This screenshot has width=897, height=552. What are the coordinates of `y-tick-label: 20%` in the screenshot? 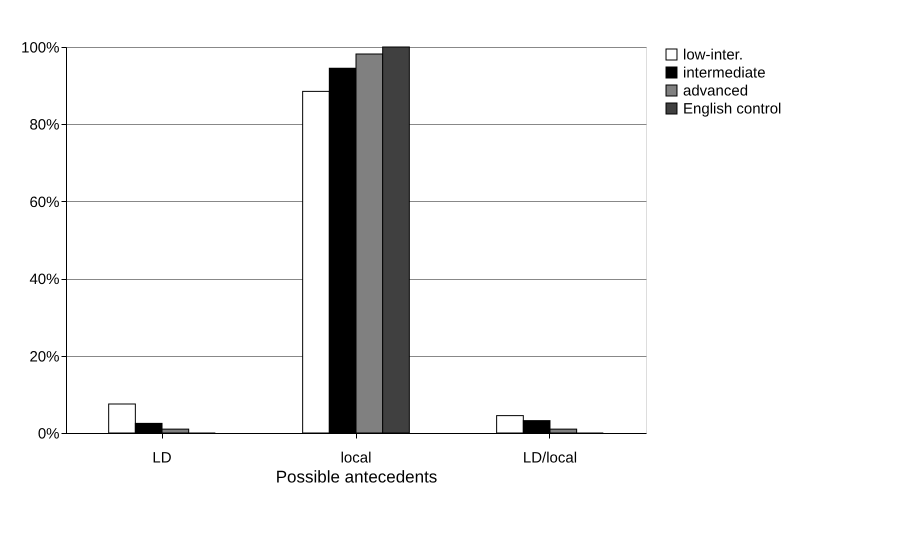 It's located at (44, 357).